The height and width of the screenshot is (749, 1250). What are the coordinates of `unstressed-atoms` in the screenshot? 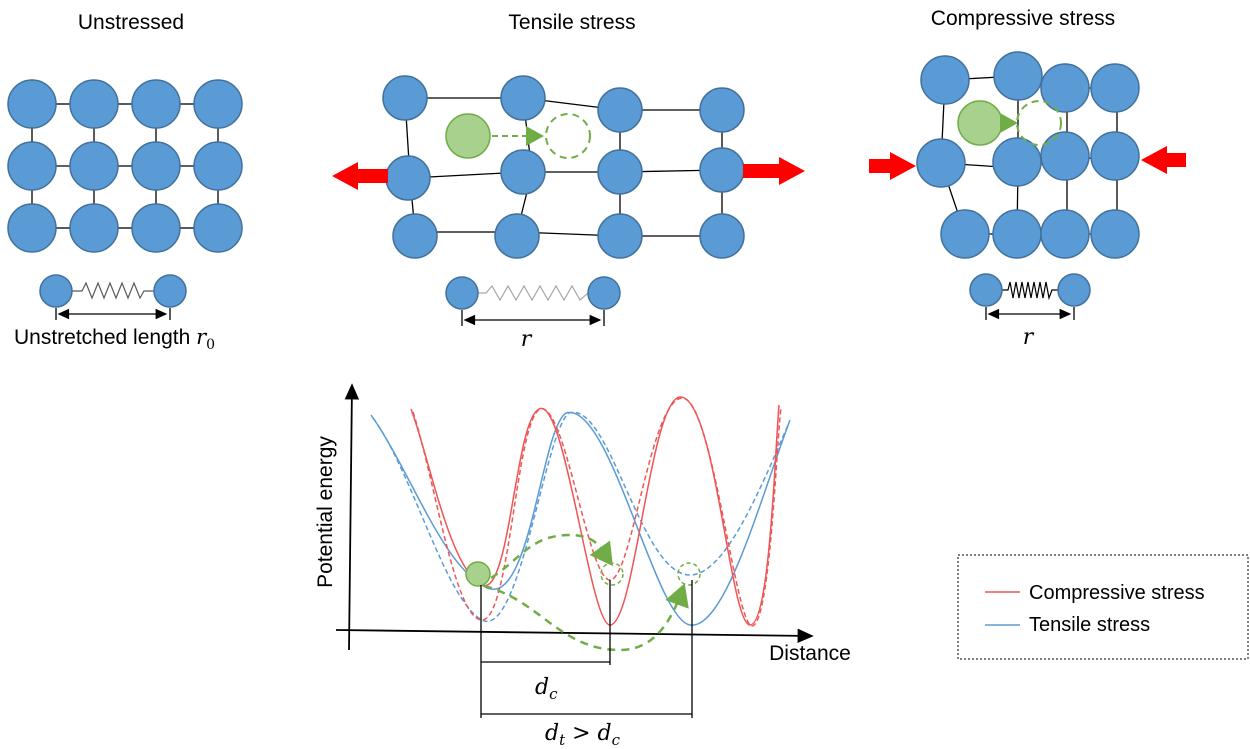 It's located at (125, 166).